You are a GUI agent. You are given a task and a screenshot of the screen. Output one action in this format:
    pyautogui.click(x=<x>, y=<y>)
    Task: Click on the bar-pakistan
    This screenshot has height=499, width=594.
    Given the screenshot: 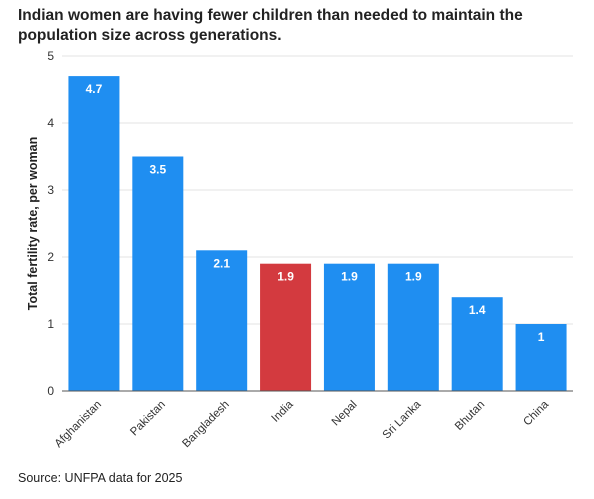 What is the action you would take?
    pyautogui.click(x=158, y=273)
    